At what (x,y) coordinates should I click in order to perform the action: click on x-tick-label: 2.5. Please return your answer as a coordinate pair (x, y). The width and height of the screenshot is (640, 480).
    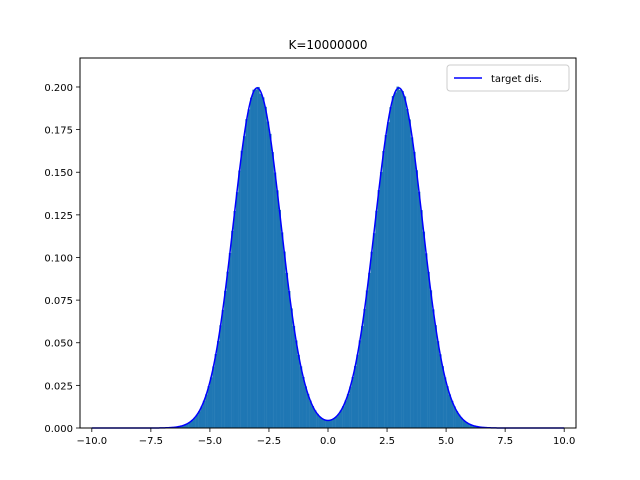
    Looking at the image, I should click on (387, 441).